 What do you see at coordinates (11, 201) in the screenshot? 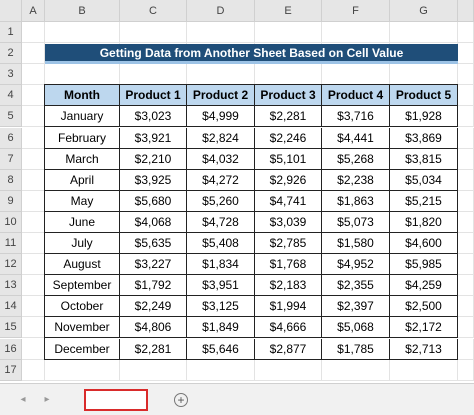
I see `row-header: 9` at bounding box center [11, 201].